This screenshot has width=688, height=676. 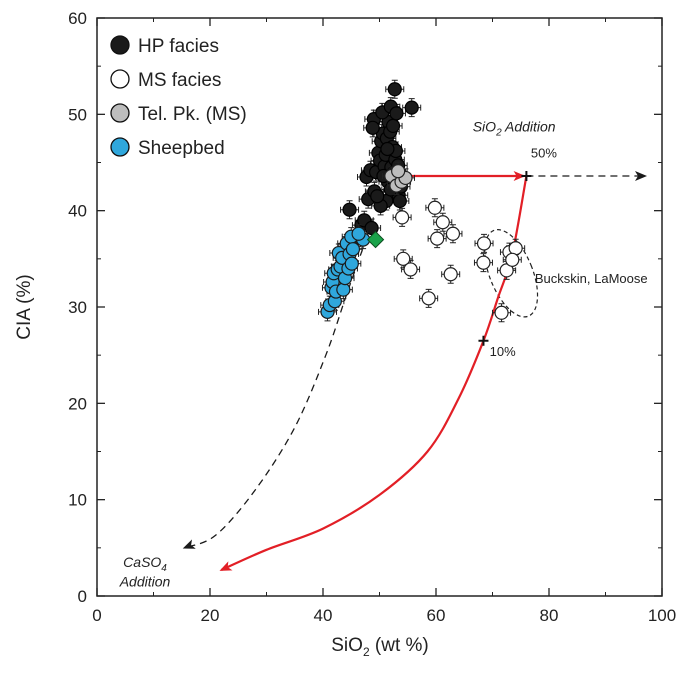 I want to click on x-tick-label: 40, so click(x=323, y=615).